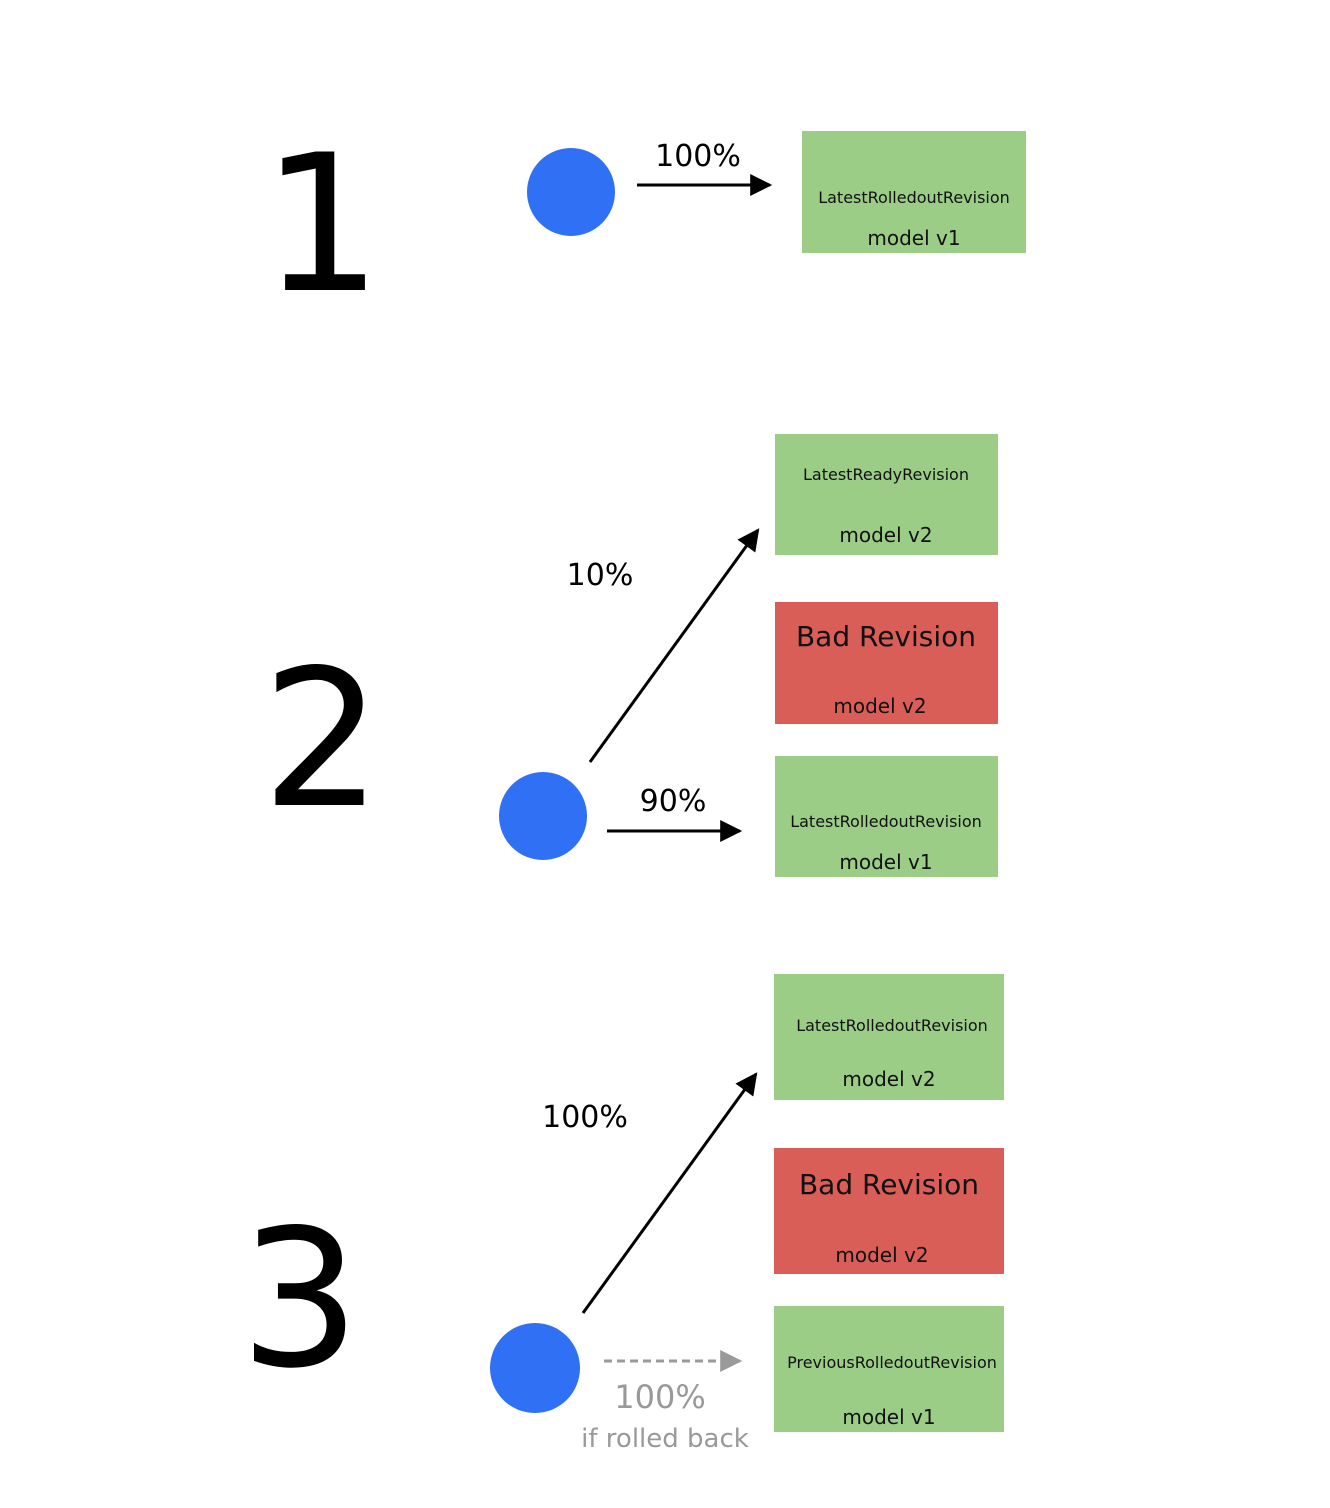 The image size is (1330, 1508). Describe the element at coordinates (322, 224) in the screenshot. I see `step-1-number: 1` at that location.